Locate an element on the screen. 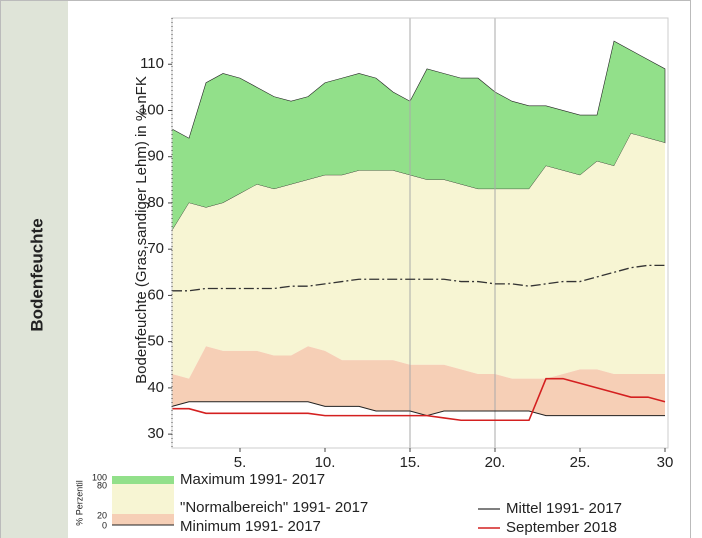 The height and width of the screenshot is (538, 702). x-tick-label: 30 is located at coordinates (665, 462).